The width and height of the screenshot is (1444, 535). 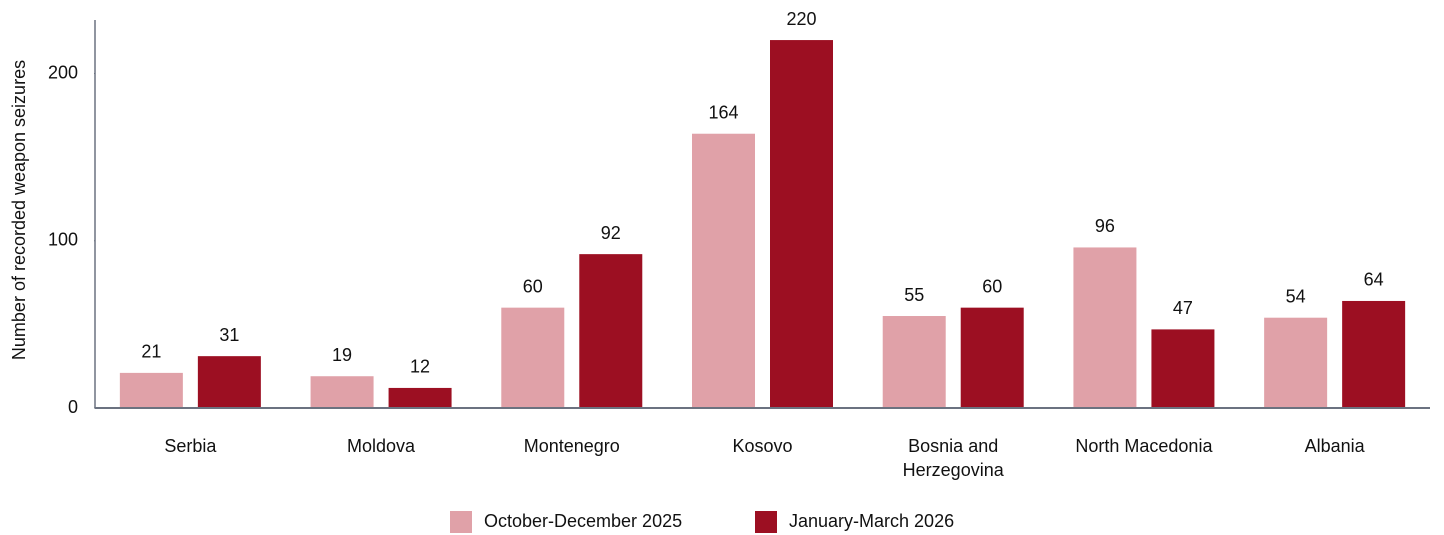 I want to click on data-label: 19, so click(x=342, y=355).